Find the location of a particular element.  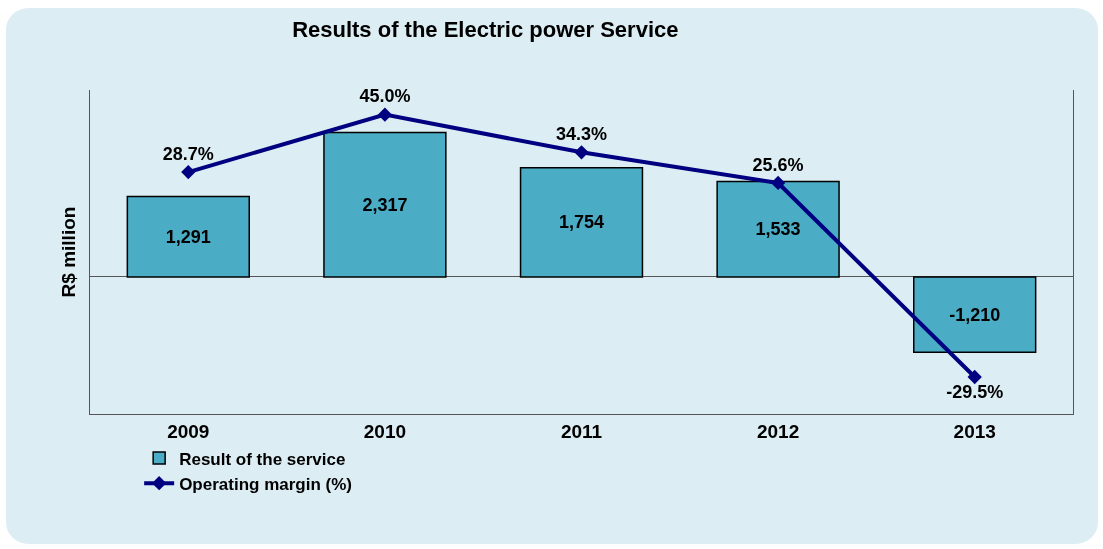

data-label: 1,533 is located at coordinates (778, 229).